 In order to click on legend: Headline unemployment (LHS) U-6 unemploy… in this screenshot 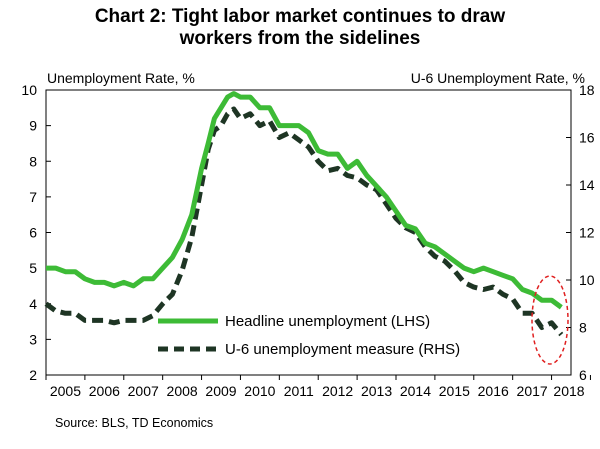, I will do `click(309, 335)`.